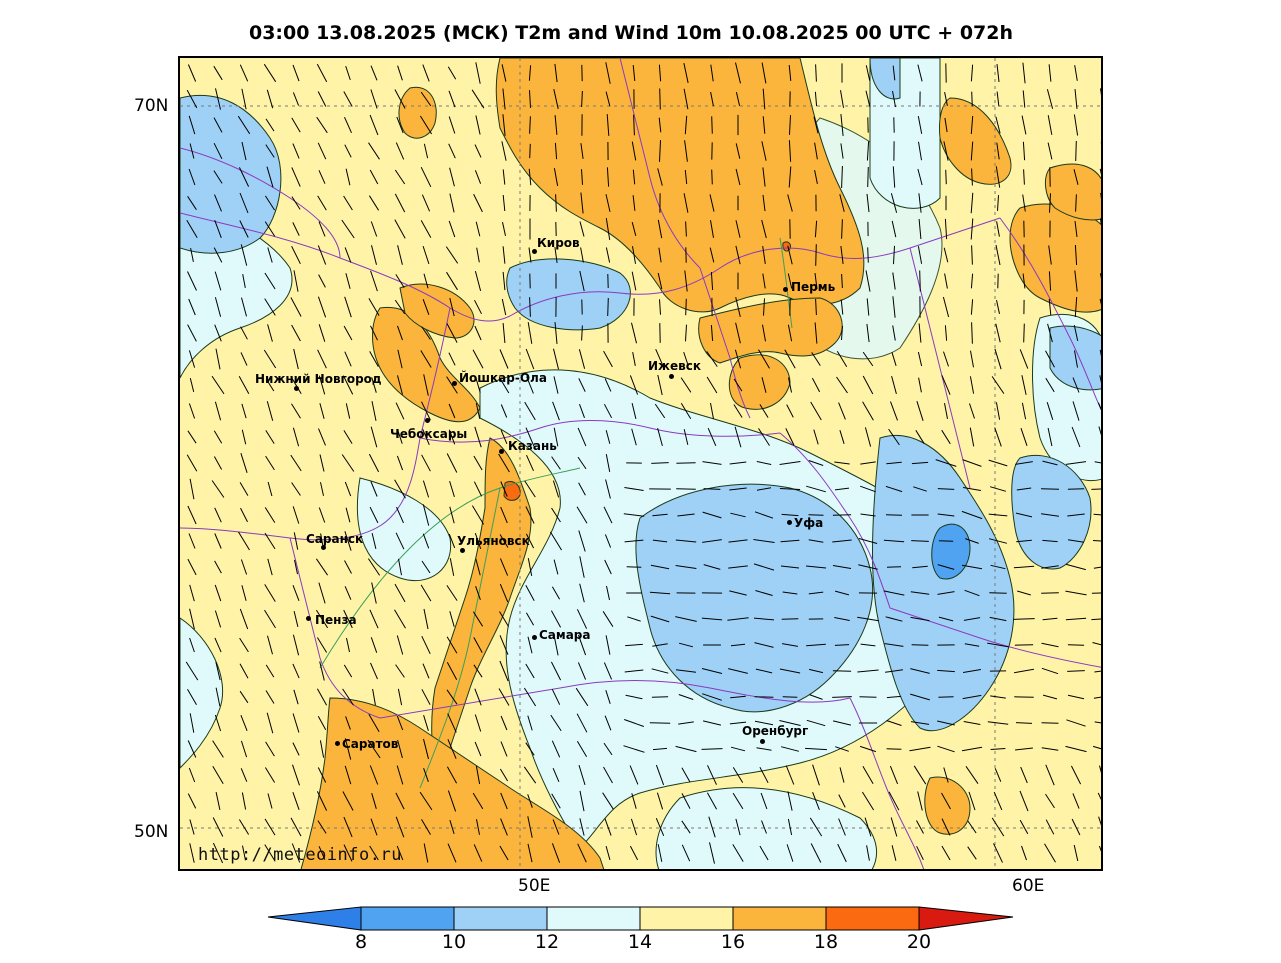 This screenshot has width=1281, height=963. What do you see at coordinates (532, 446) in the screenshot?
I see `city-label-kazan: Казань` at bounding box center [532, 446].